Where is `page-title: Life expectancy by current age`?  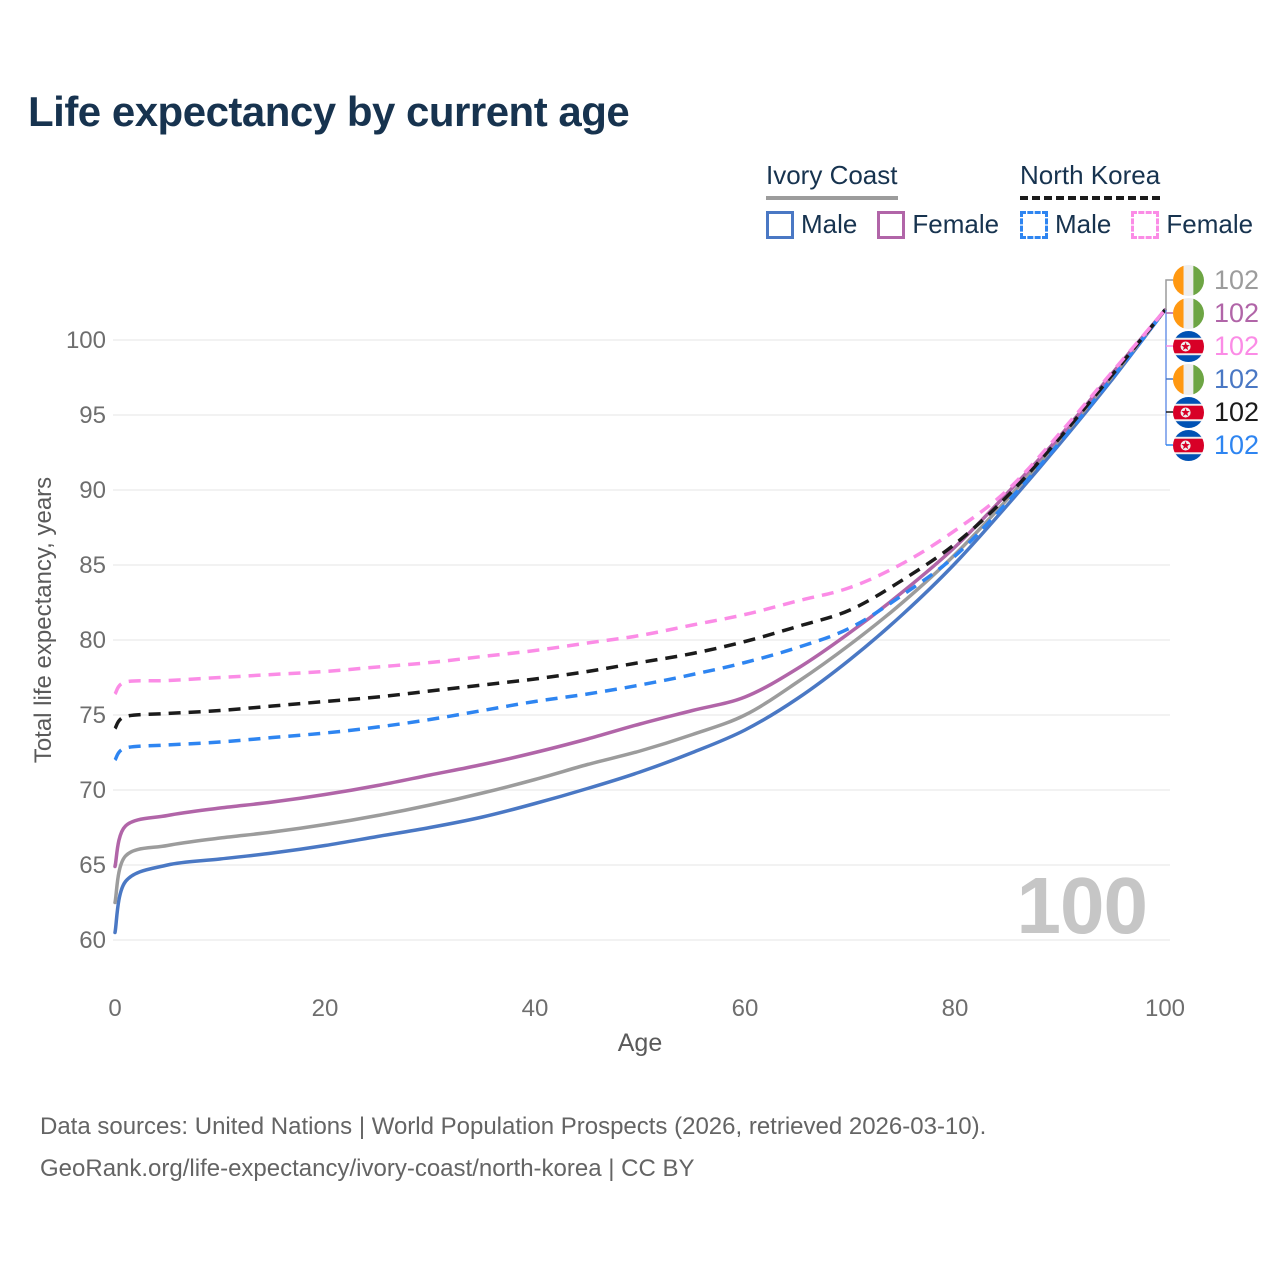
page-title: Life expectancy by current age is located at coordinates (329, 111).